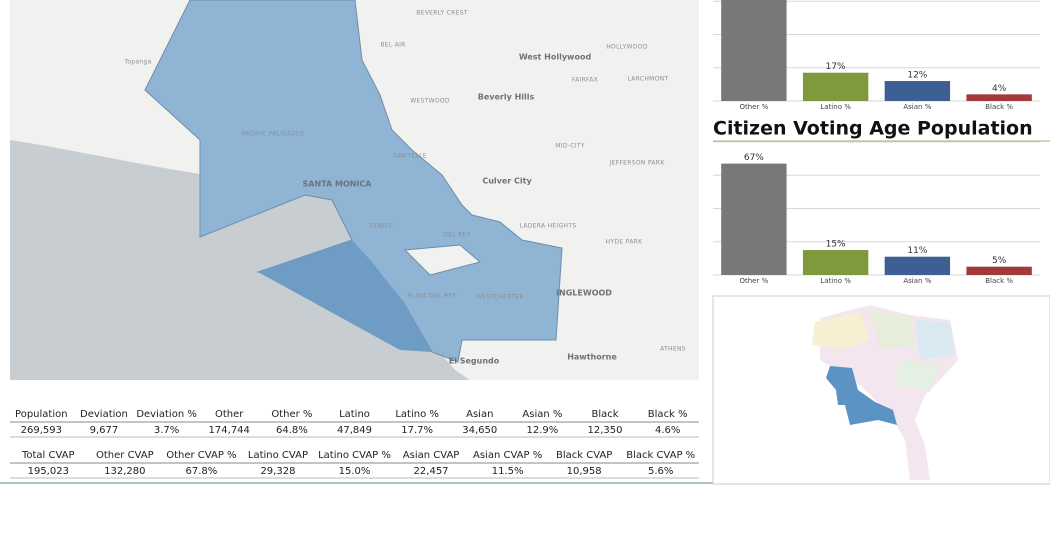 The width and height of the screenshot is (1050, 551). I want to click on data-label: 67%, so click(754, 158).